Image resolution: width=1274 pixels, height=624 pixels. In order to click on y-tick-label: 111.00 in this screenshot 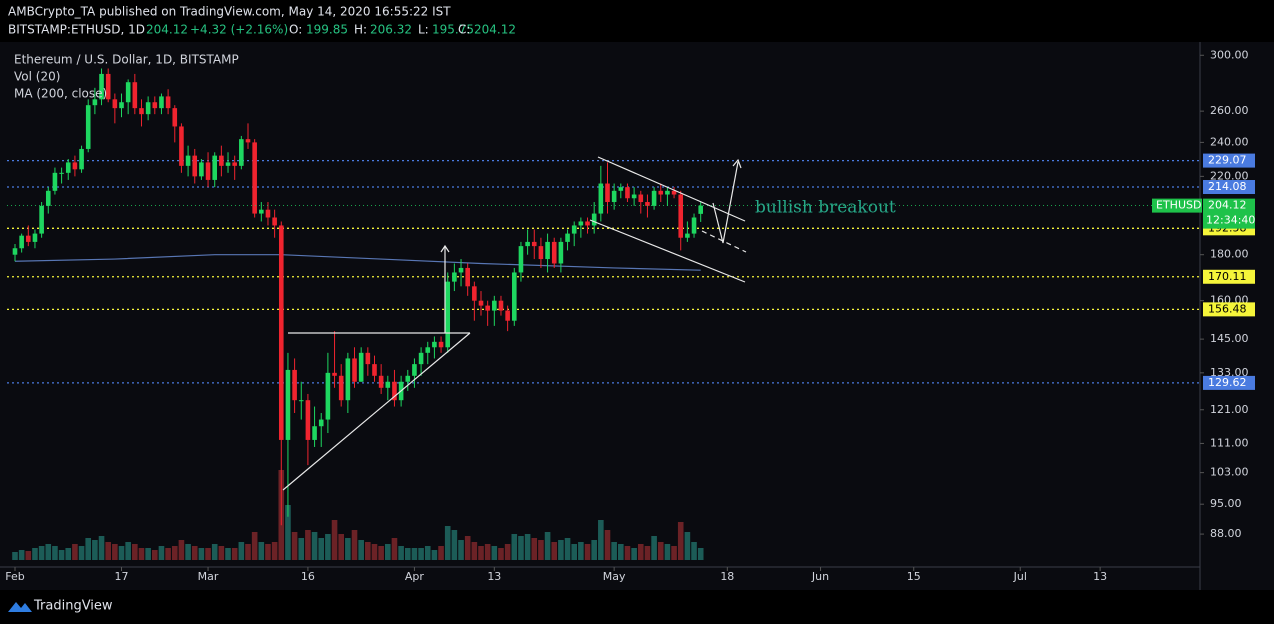, I will do `click(1229, 442)`.